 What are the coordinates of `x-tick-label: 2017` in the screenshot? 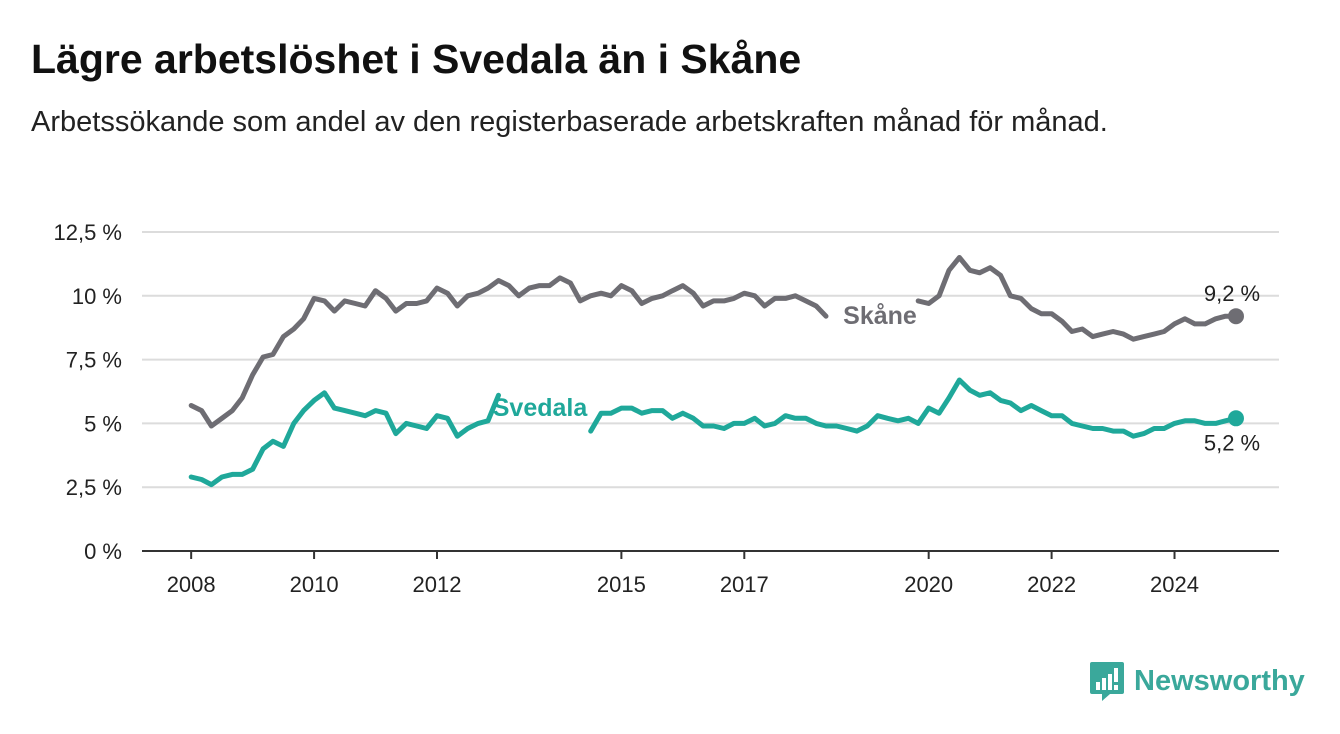 It's located at (744, 584).